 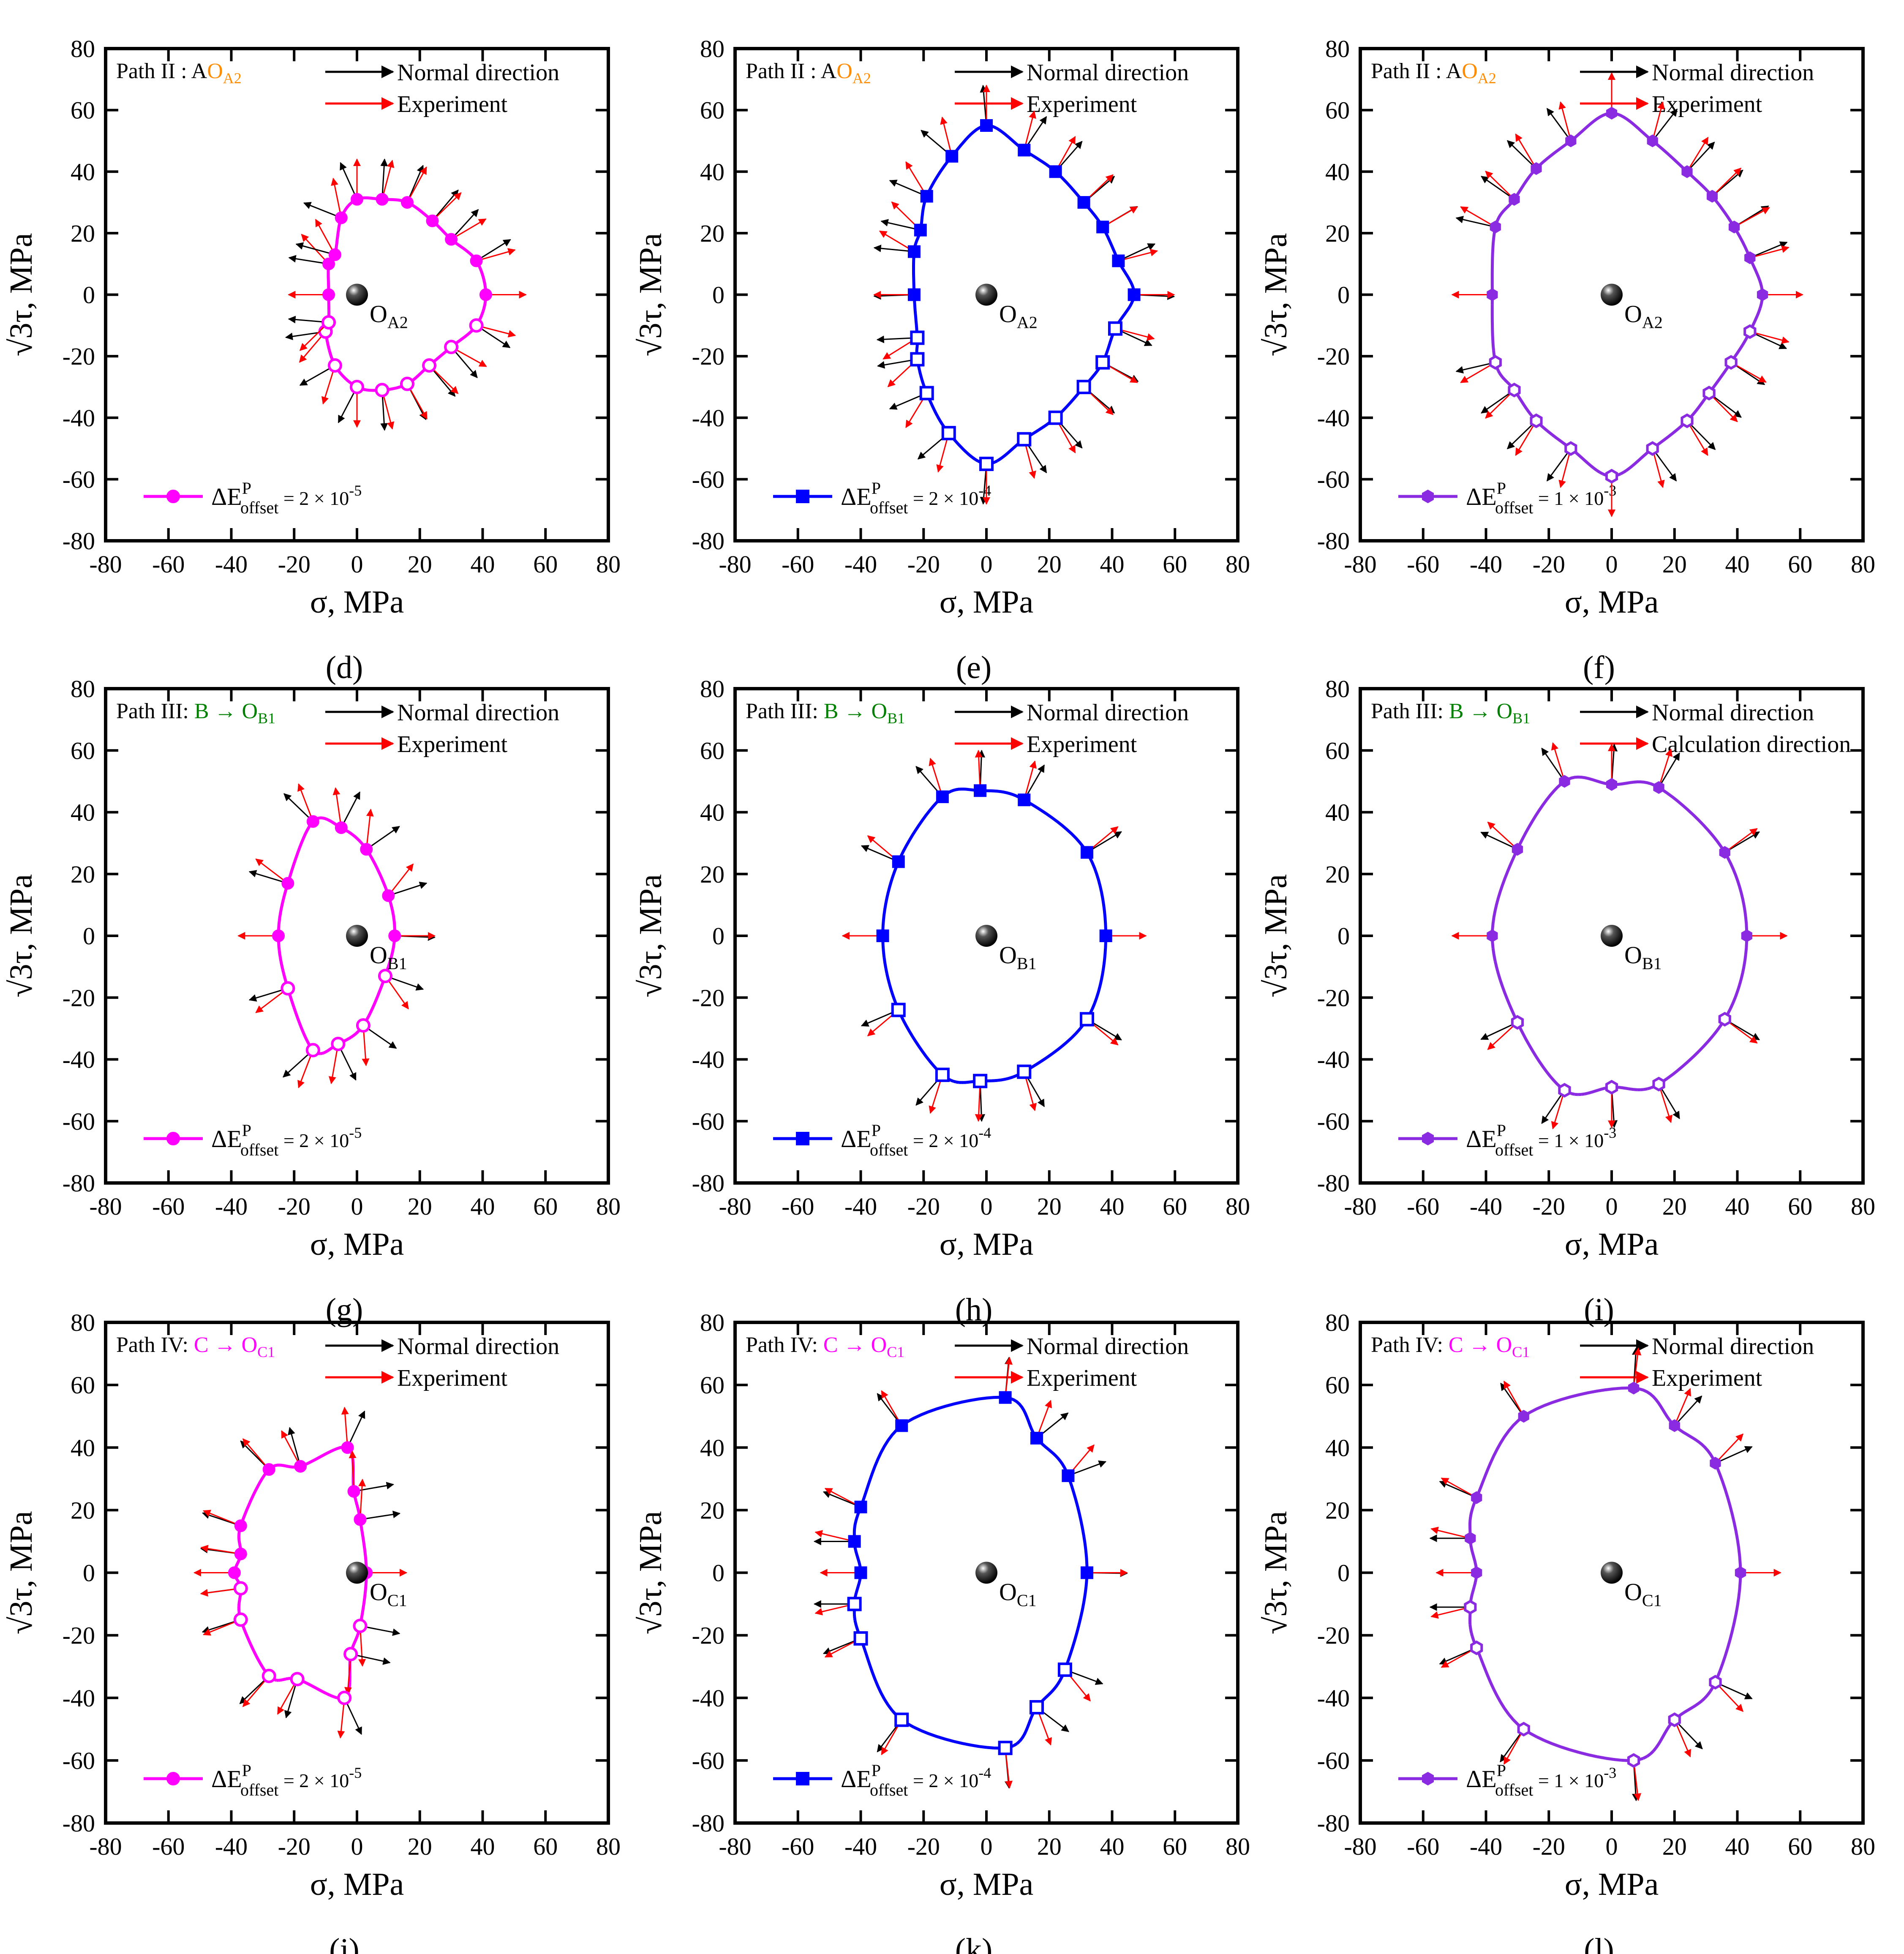 I want to click on x-tick-label: 20, so click(x=1049, y=564).